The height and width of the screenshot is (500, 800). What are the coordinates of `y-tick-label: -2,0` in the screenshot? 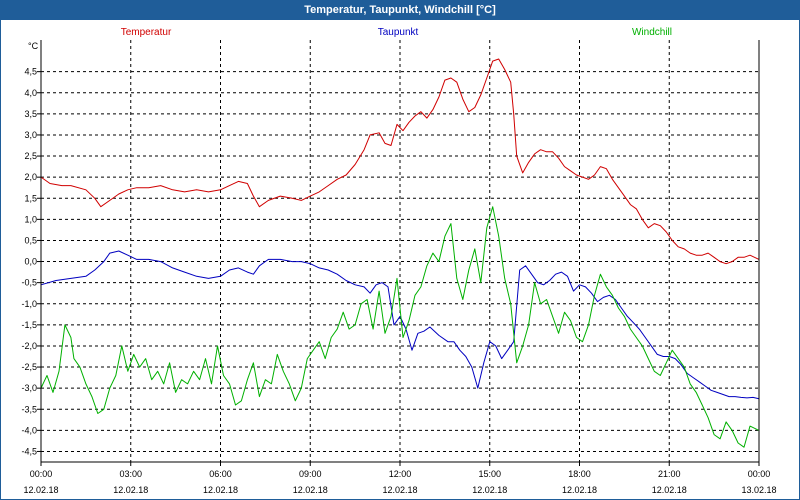 It's located at (29, 346).